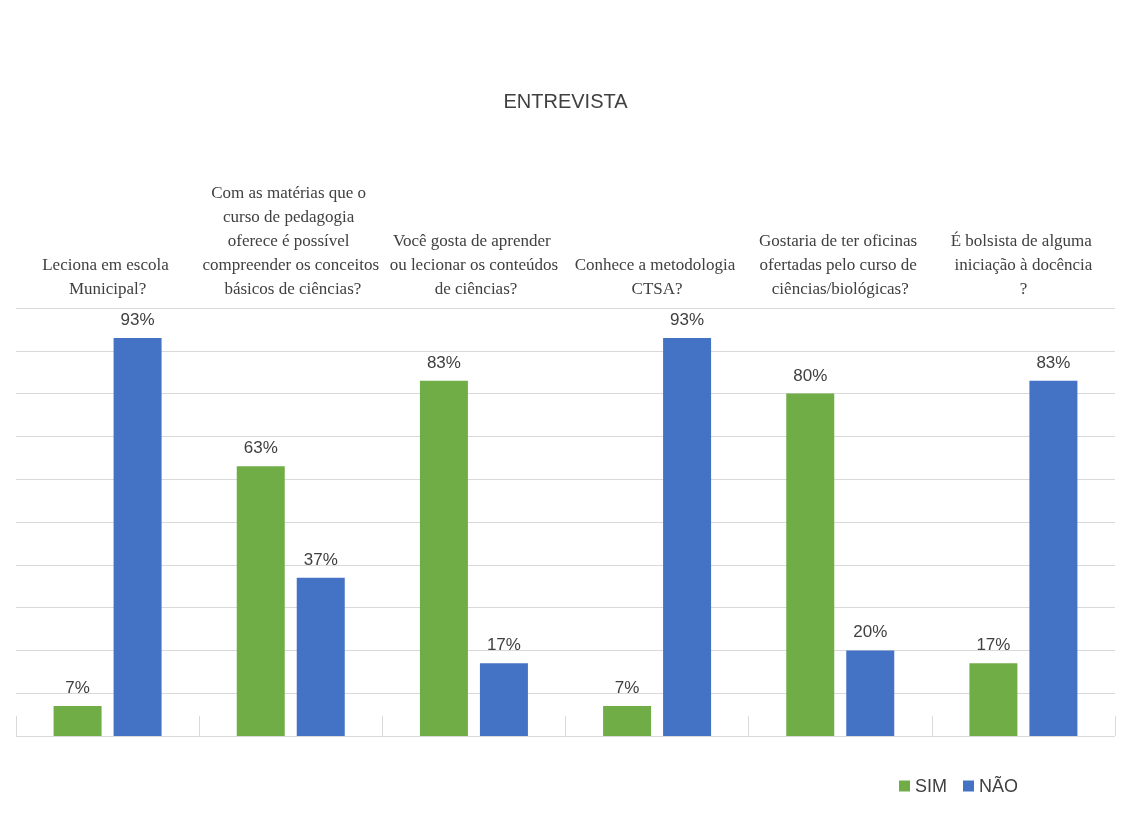 The width and height of the screenshot is (1131, 814). Describe the element at coordinates (998, 785) in the screenshot. I see `legend-label: NÃO` at that location.